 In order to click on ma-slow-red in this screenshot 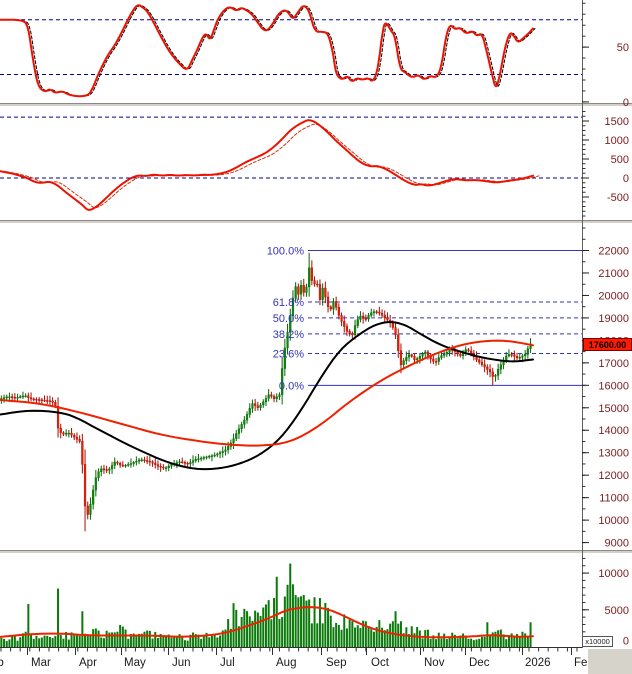, I will do `click(267, 393)`.